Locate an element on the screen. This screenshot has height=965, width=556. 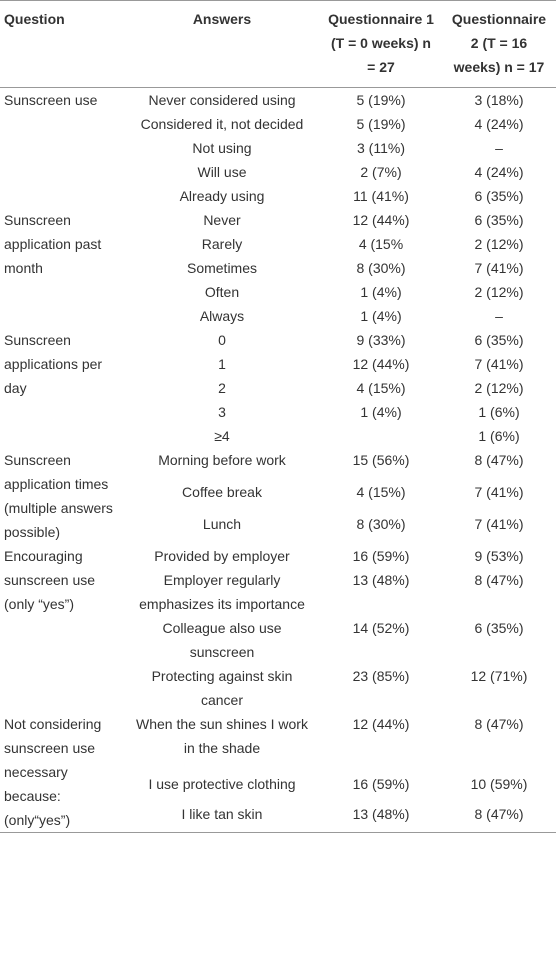
table-row: Coffee break 4 (15%) 7 (41%) is located at coordinates (278, 496).